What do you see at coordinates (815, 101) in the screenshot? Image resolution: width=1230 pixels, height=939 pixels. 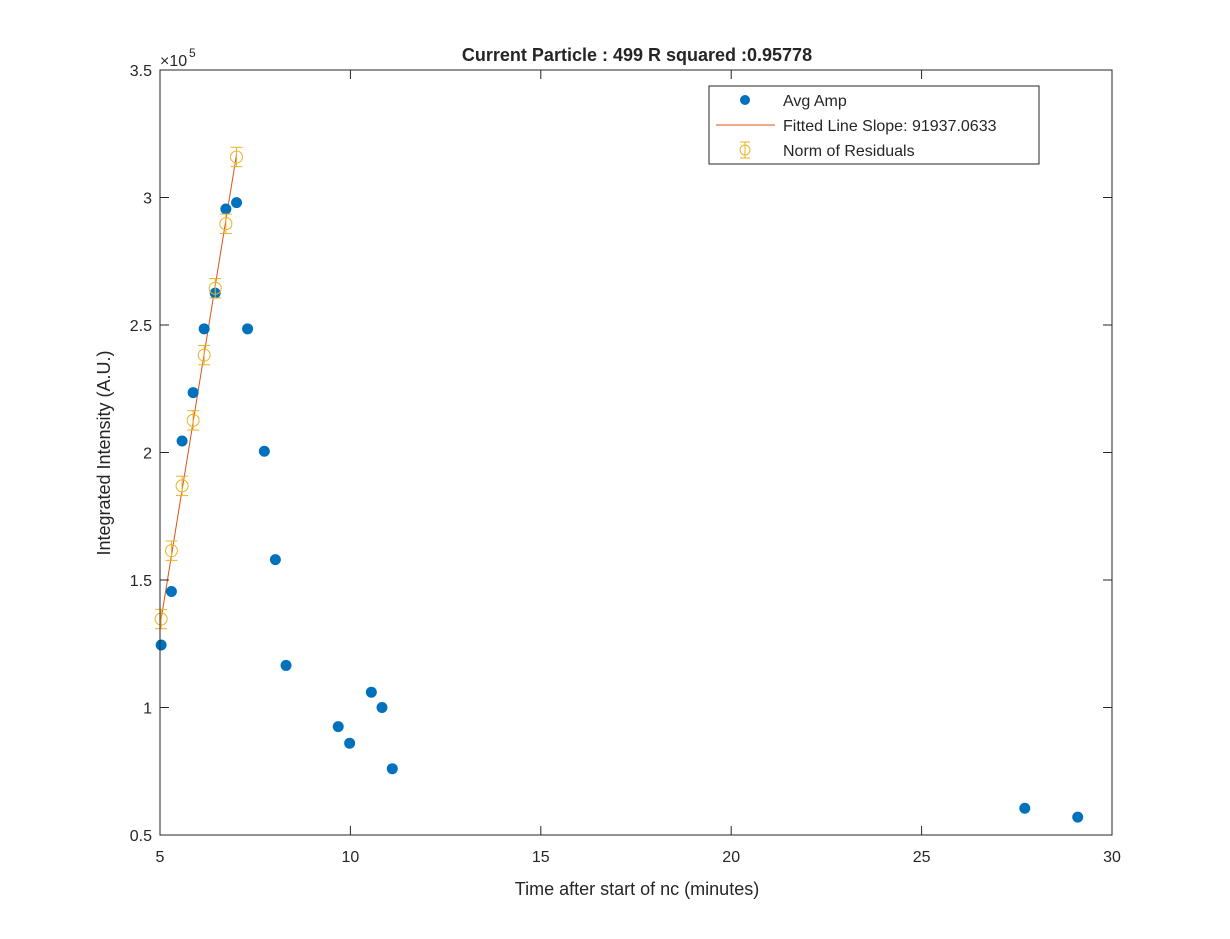 I see `legend-label: Avg Amp` at bounding box center [815, 101].